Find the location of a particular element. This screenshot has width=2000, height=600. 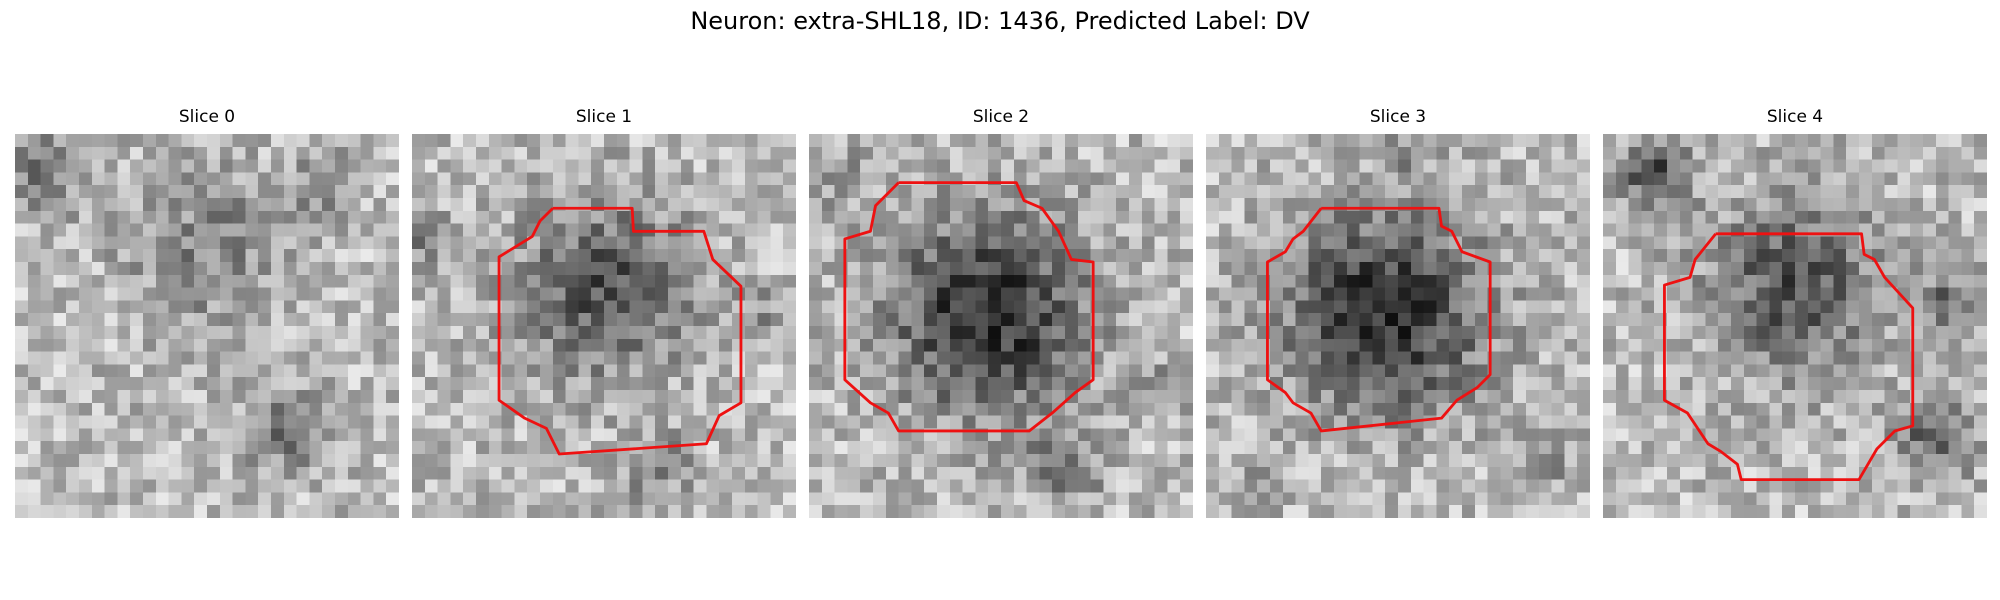

slice-panel-4: Slice 4 is located at coordinates (1795, 313).